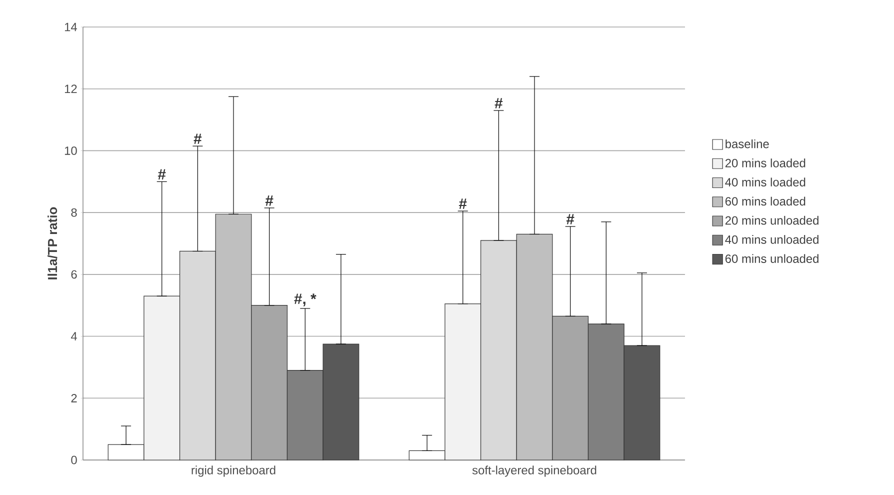 This screenshot has height=495, width=894. I want to click on y-tick-label: 6, so click(74, 274).